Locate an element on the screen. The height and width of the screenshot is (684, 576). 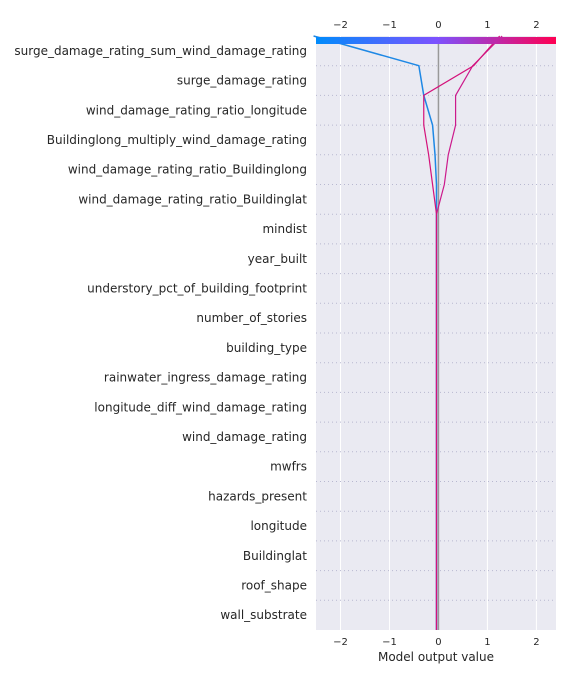
feature-label: mwfrs is located at coordinates (288, 467).